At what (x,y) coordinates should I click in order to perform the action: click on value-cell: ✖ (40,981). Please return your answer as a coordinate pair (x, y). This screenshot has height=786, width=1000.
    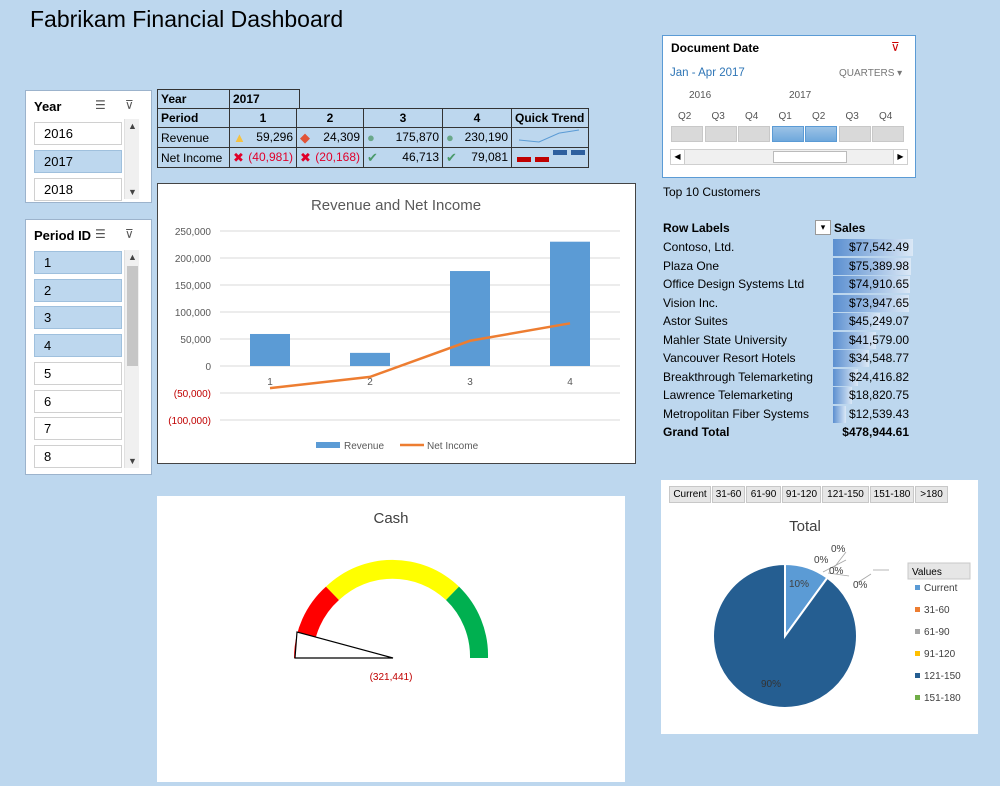
    Looking at the image, I should click on (263, 157).